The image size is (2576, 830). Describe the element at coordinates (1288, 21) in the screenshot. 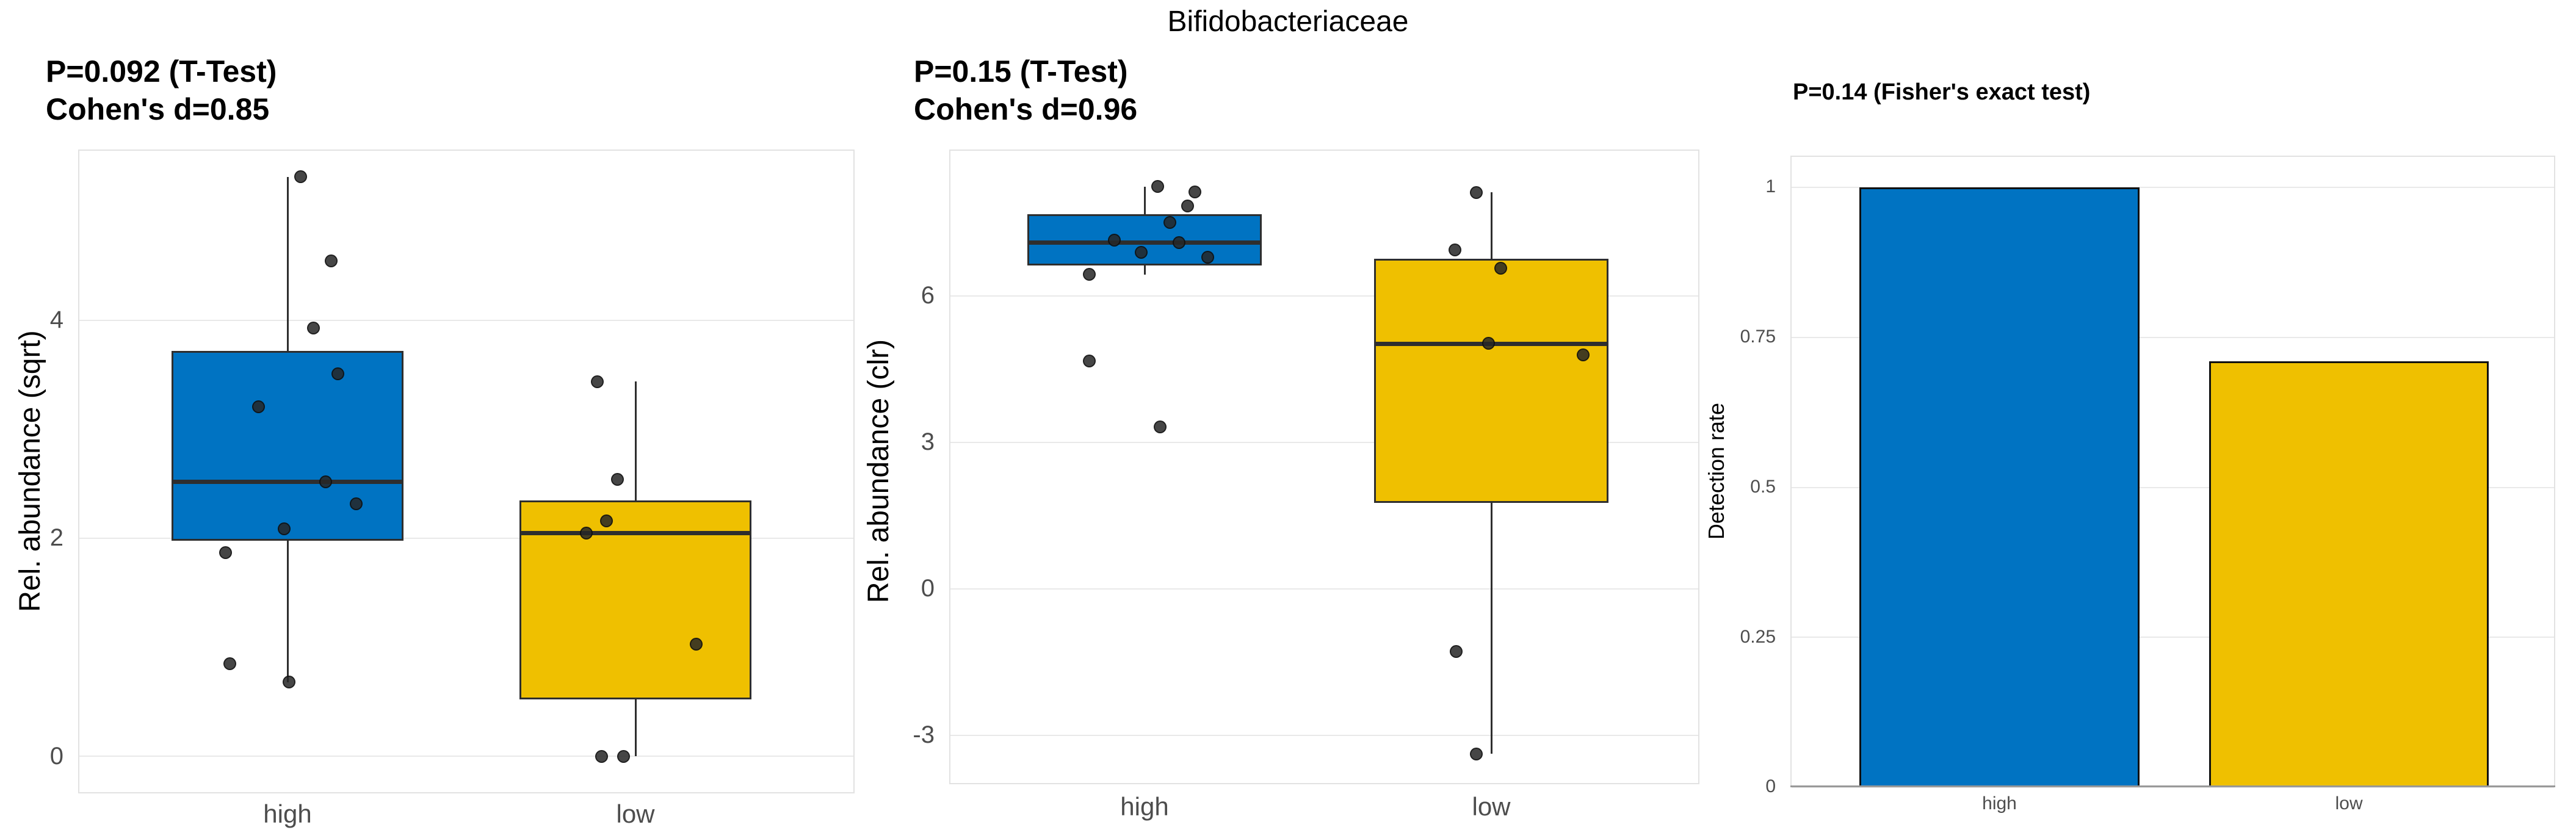

I see `figure-title: Bifidobacteriaceae` at that location.